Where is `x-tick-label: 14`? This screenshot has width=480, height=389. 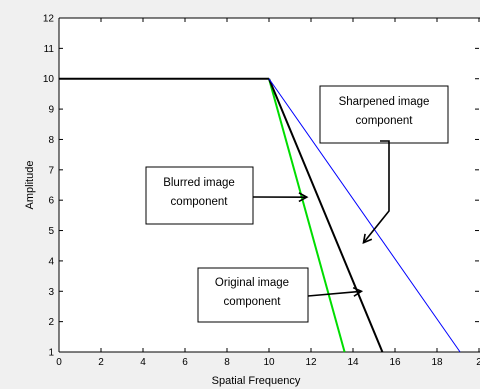
x-tick-label: 14 is located at coordinates (353, 362).